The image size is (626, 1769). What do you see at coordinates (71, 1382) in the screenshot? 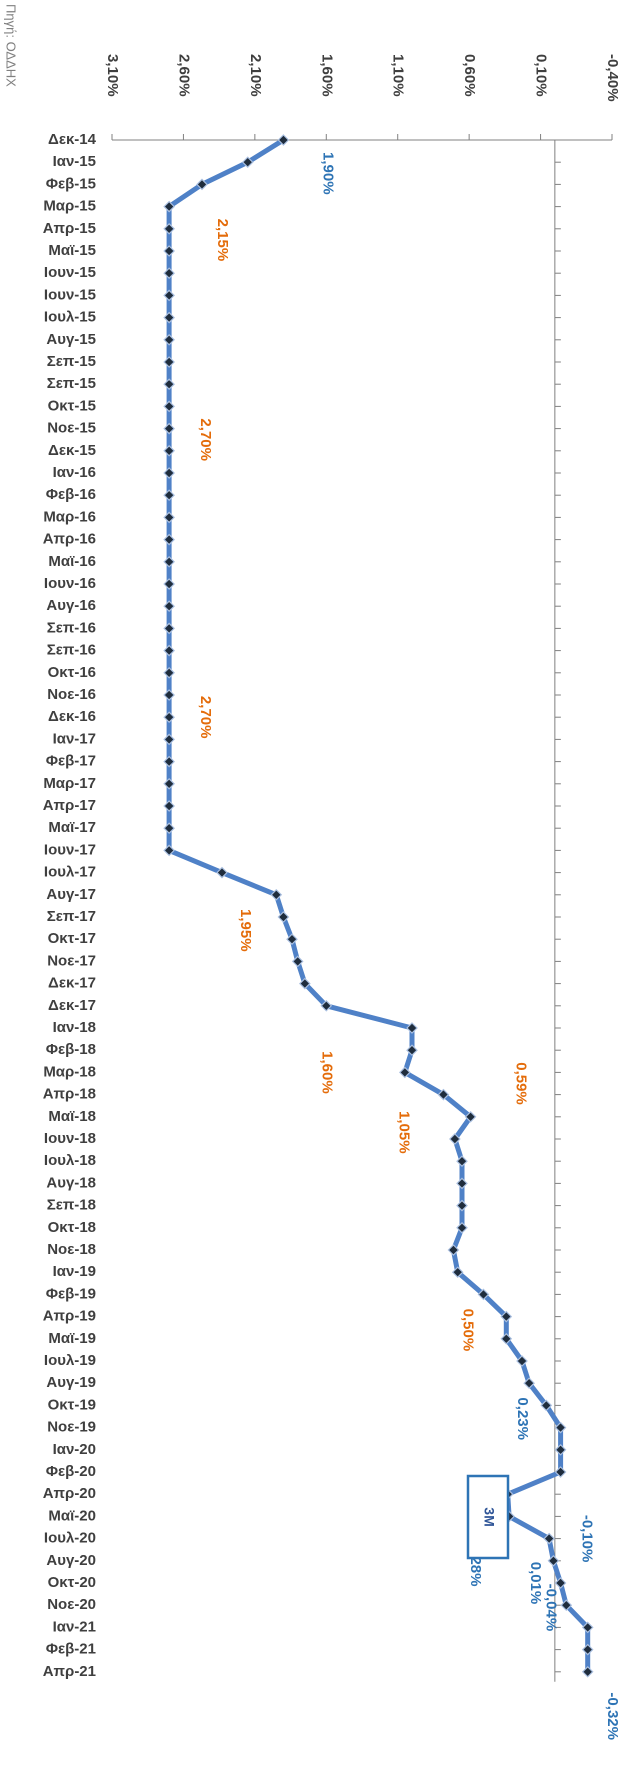
I see `category-label: Αυγ-19` at bounding box center [71, 1382].